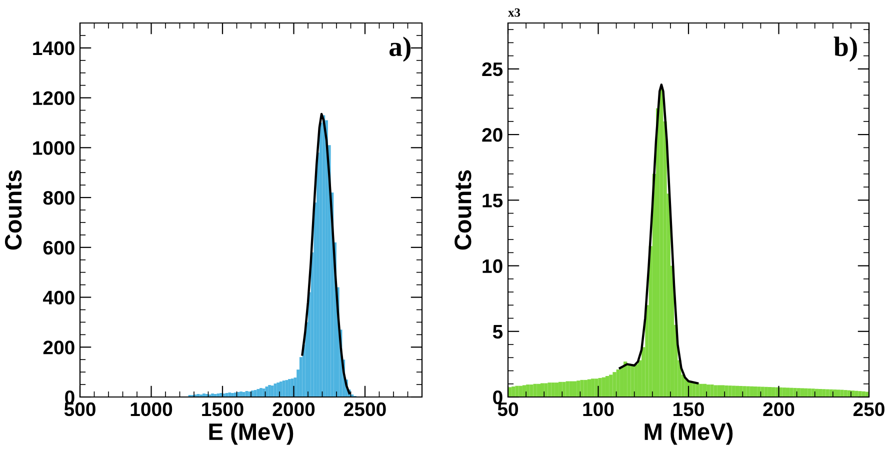 The image size is (888, 453). I want to click on x-tick-label: 1000, so click(151, 409).